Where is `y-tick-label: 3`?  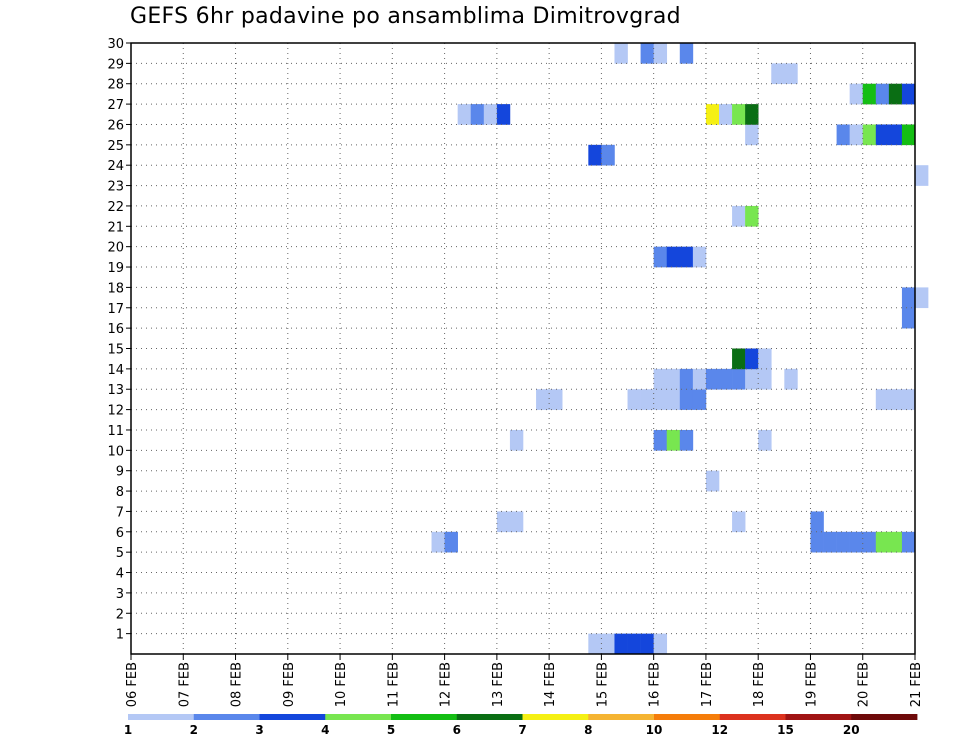 y-tick-label: 3 is located at coordinates (120, 594).